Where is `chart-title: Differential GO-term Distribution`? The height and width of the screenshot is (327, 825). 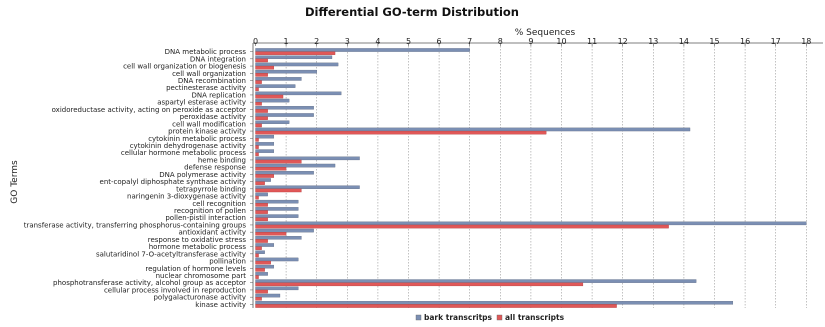 chart-title: Differential GO-term Distribution is located at coordinates (412, 12).